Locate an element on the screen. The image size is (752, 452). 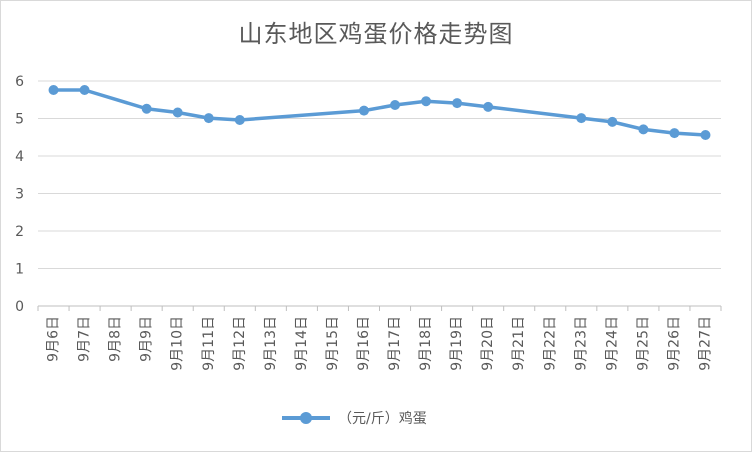
series-layer is located at coordinates (379, 112).